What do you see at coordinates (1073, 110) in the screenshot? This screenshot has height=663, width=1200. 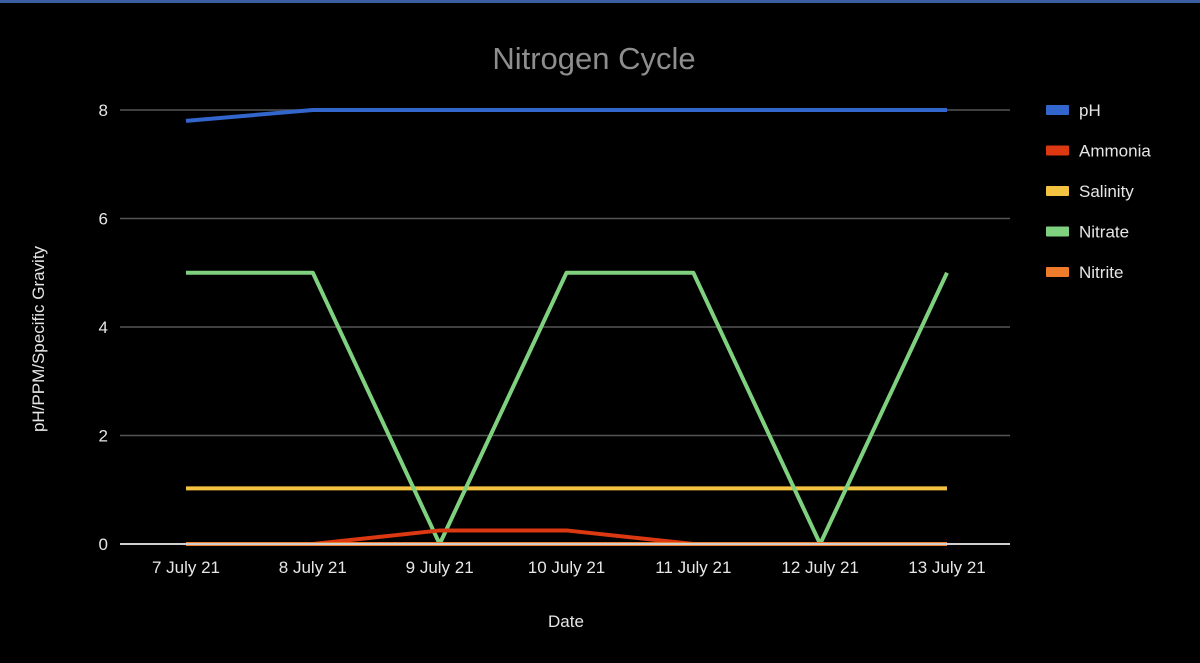 I see `legend-item-ph: pH` at bounding box center [1073, 110].